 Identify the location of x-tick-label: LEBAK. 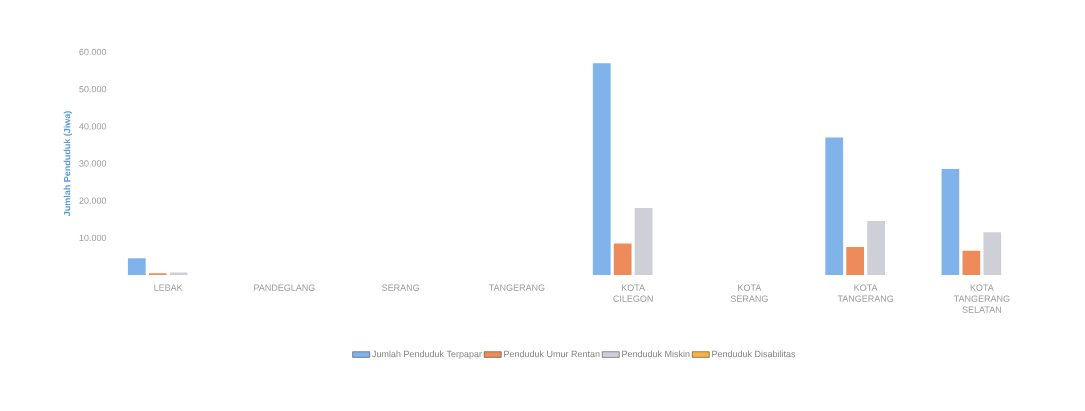
(168, 287).